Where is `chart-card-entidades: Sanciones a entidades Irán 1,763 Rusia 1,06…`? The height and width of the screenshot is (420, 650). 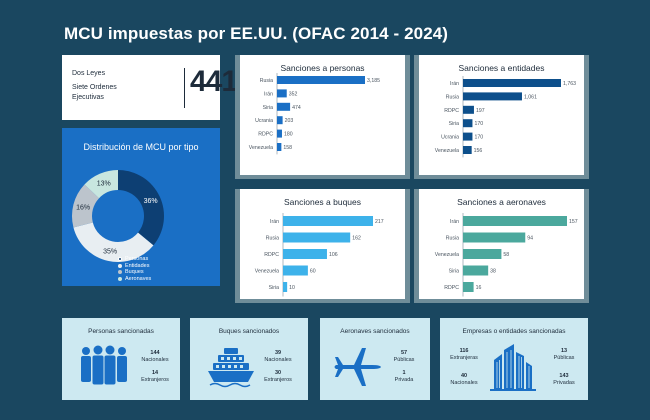 chart-card-entidades: Sanciones a entidades Irán 1,763 Rusia 1,06… is located at coordinates (501, 115).